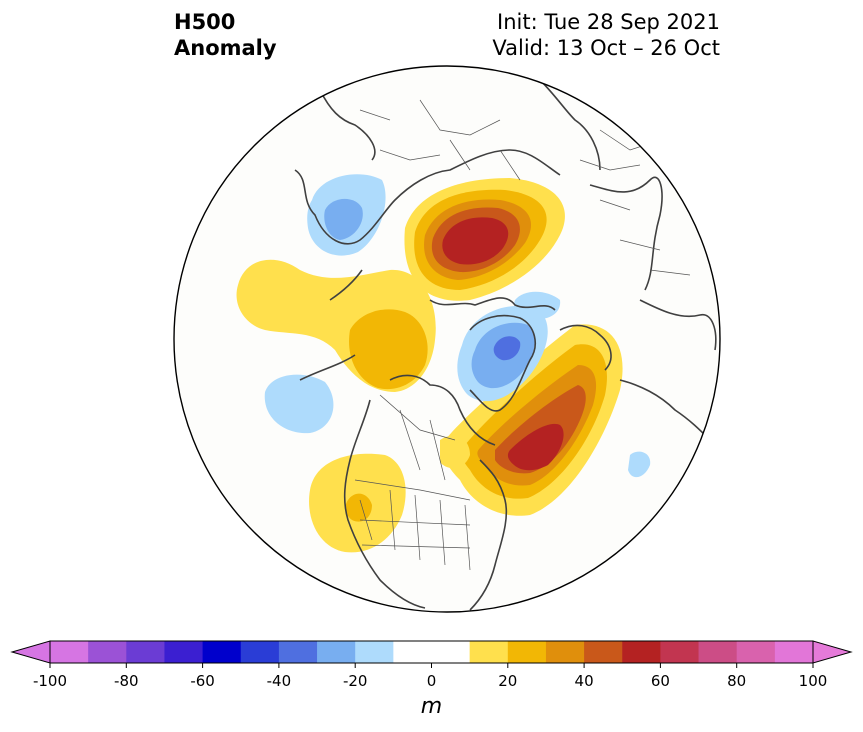 The width and height of the screenshot is (863, 732). Describe the element at coordinates (202, 681) in the screenshot. I see `colorbar-tick-label: -60` at that location.